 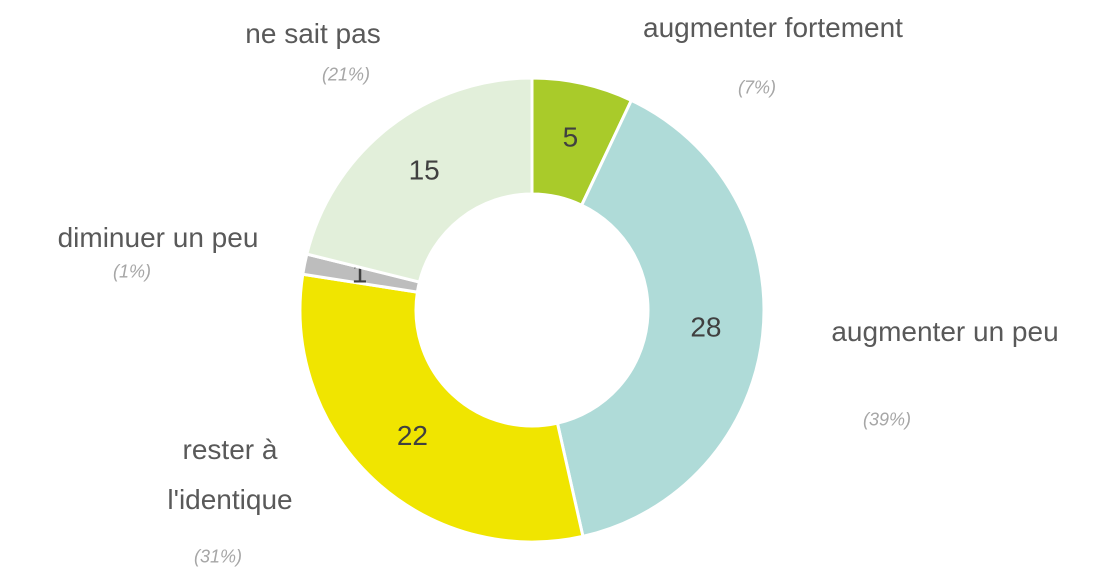 I want to click on percent-label: (21%), so click(x=346, y=74).